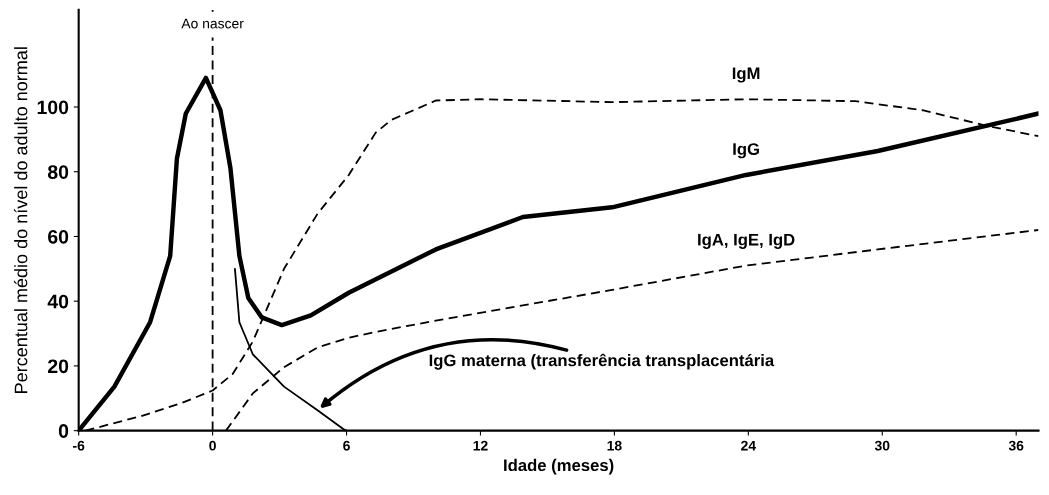  I want to click on y-axis-title: Percentual médio do nível do adulto normal, so click(20, 220).